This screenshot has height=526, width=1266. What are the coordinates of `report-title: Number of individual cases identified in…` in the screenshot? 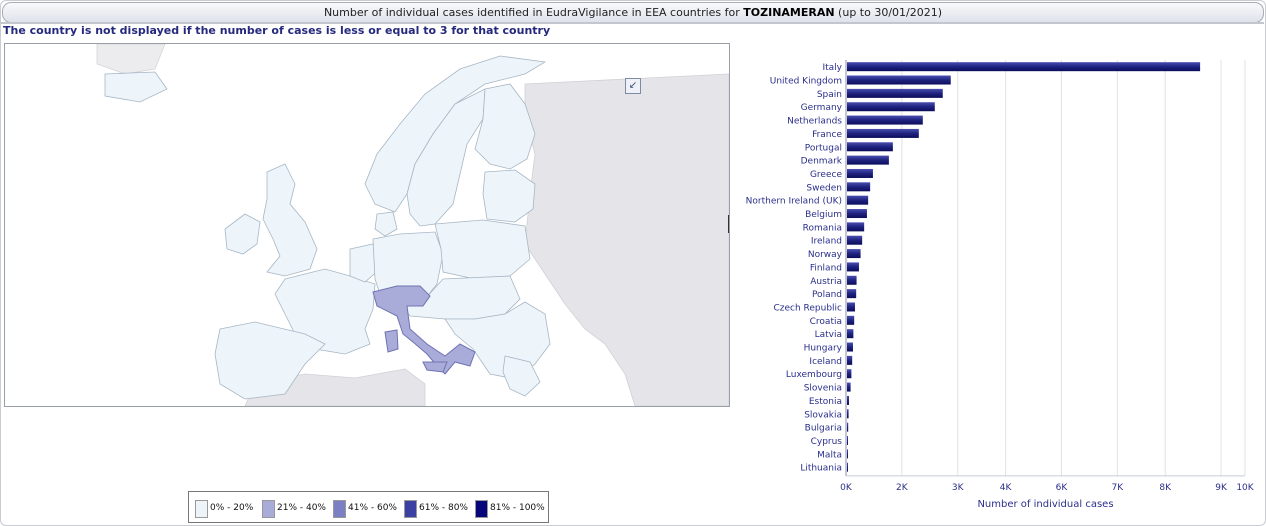 It's located at (633, 12).